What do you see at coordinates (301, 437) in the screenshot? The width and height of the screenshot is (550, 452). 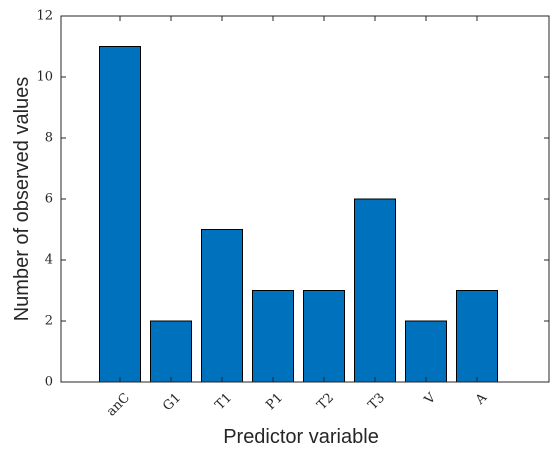 I see `x-axis-label: Predictor variable` at bounding box center [301, 437].